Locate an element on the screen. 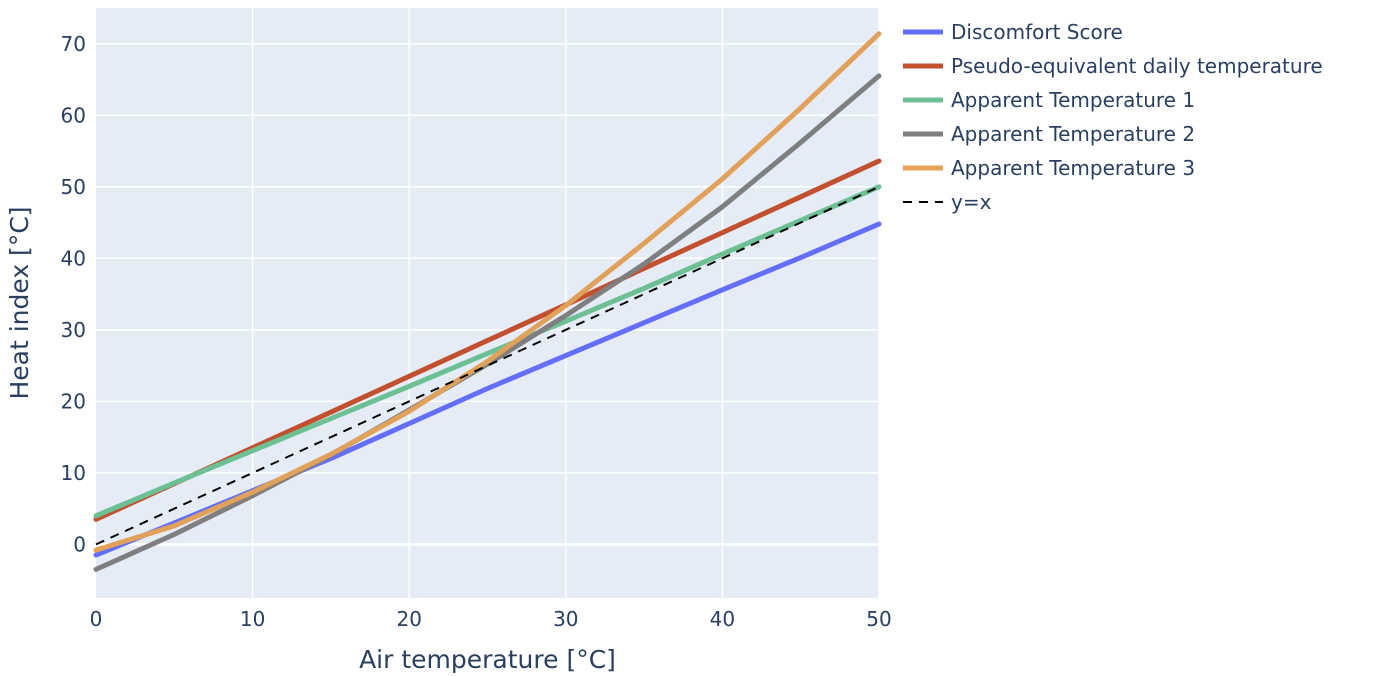 The height and width of the screenshot is (676, 1373). x-tick-label: 10 is located at coordinates (252, 619).